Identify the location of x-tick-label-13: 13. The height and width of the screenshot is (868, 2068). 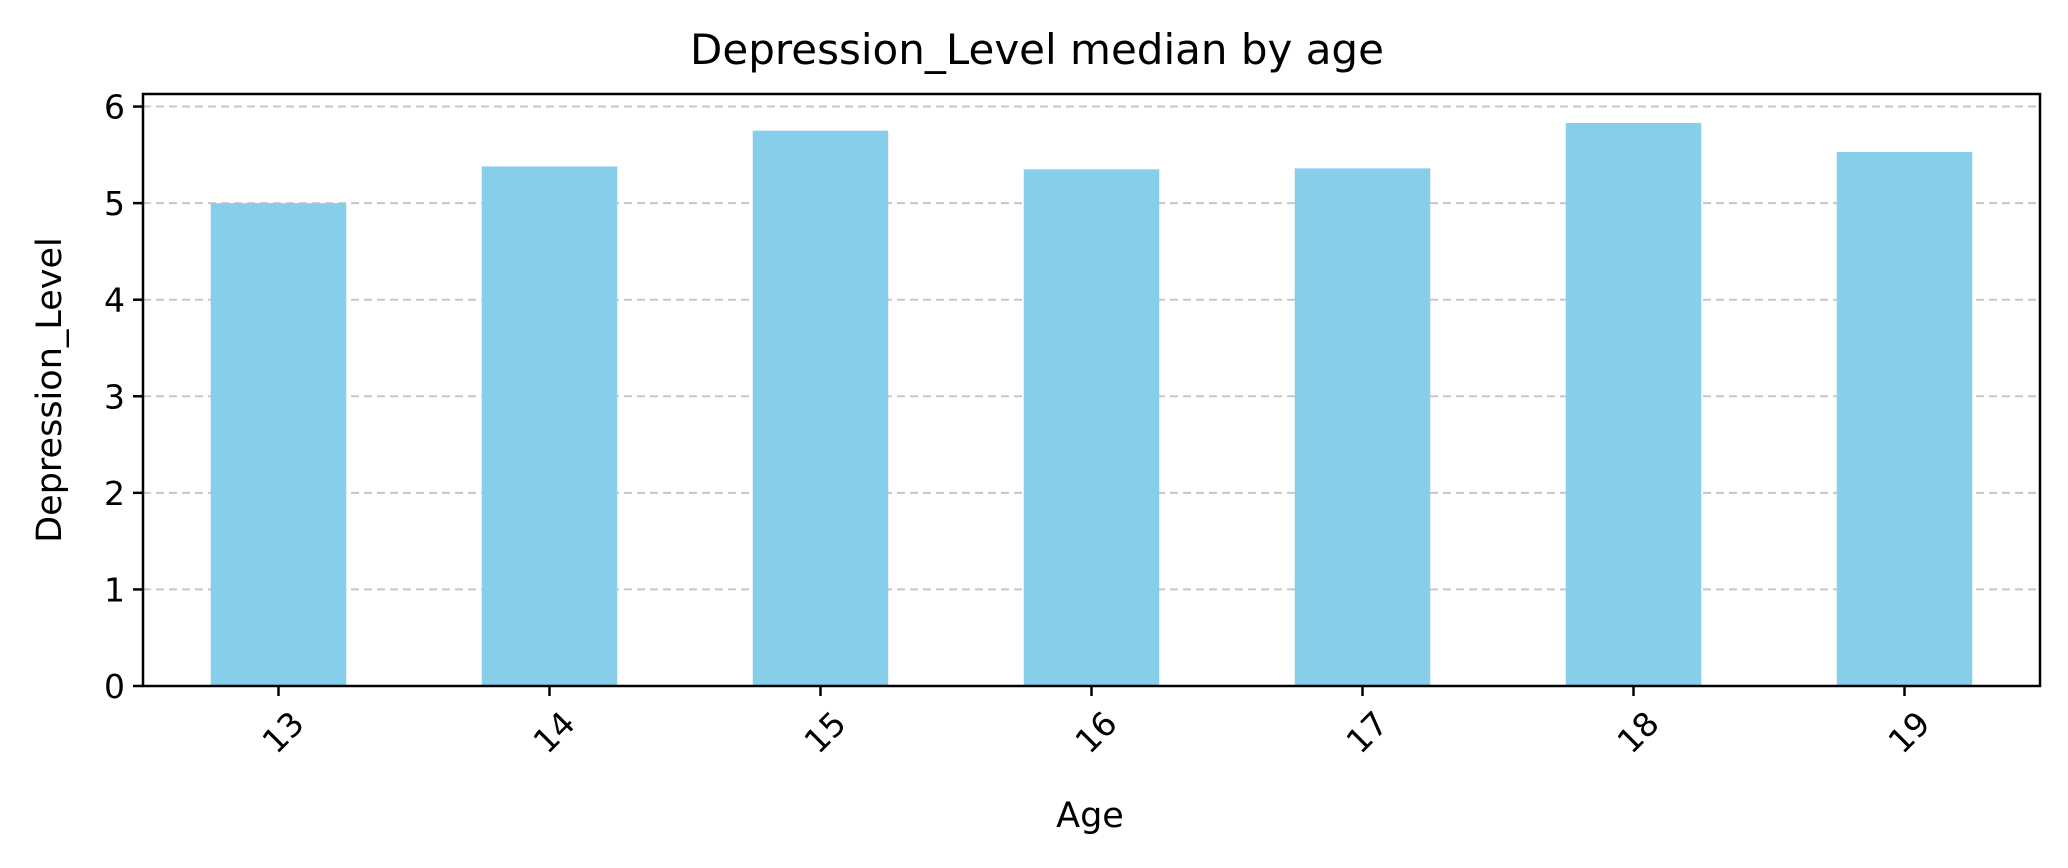
(282, 732).